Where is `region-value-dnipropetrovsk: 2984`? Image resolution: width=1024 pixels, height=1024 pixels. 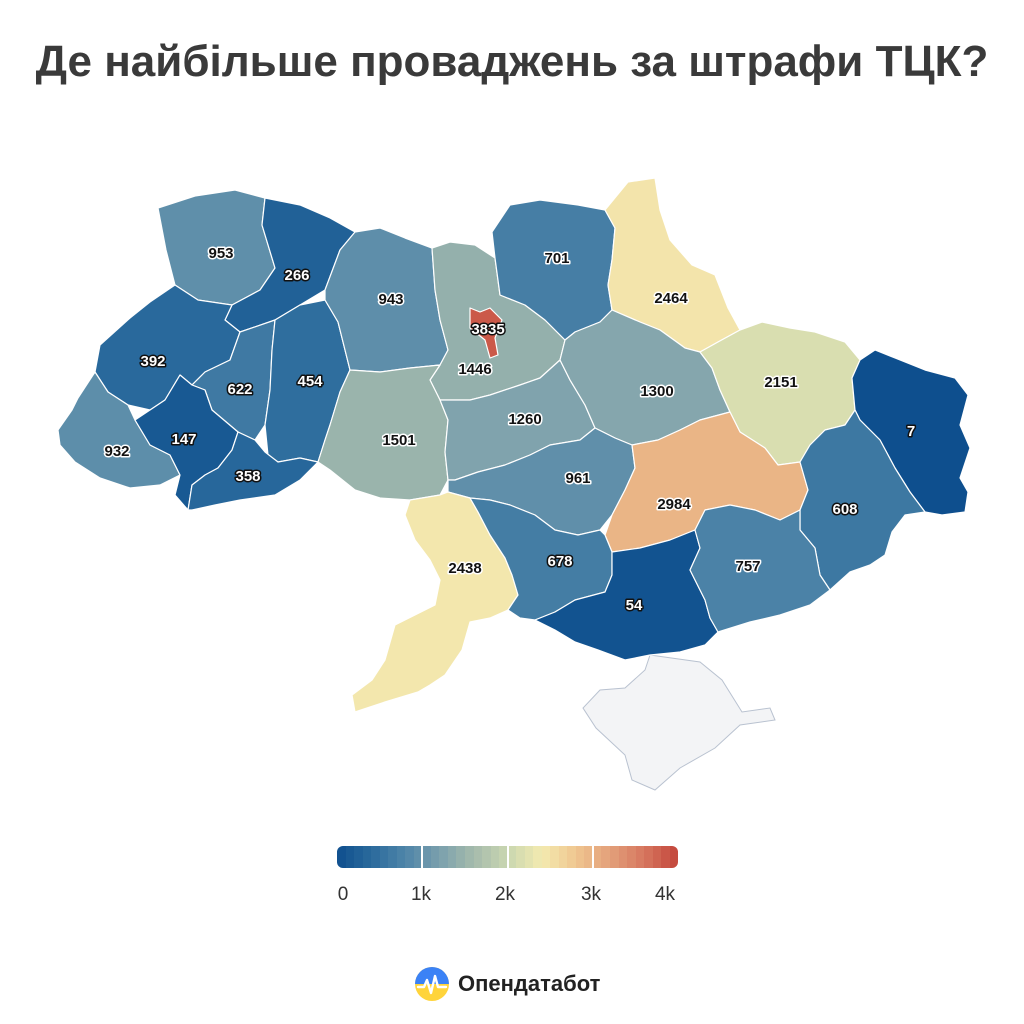 region-value-dnipropetrovsk: 2984 is located at coordinates (674, 504).